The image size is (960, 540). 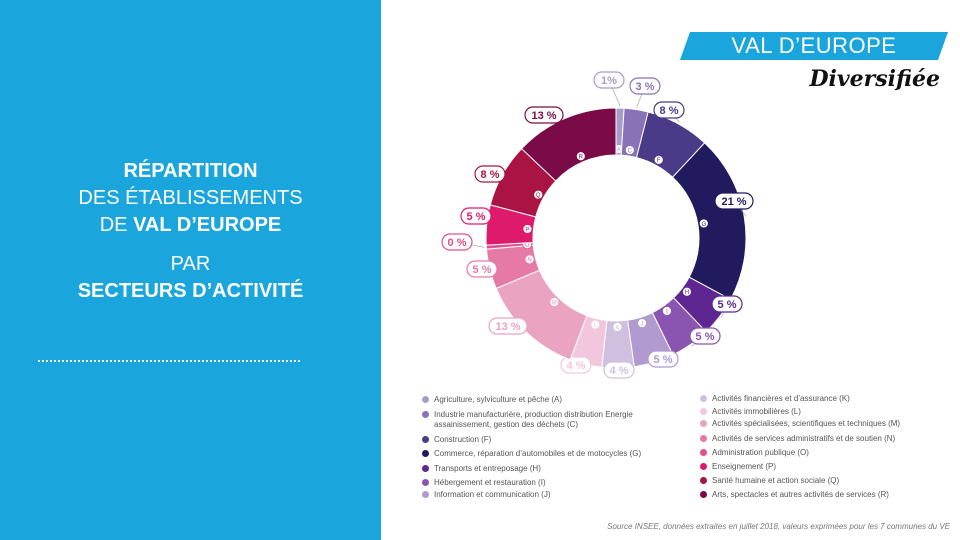 I want to click on slice-G, so click(x=709, y=221).